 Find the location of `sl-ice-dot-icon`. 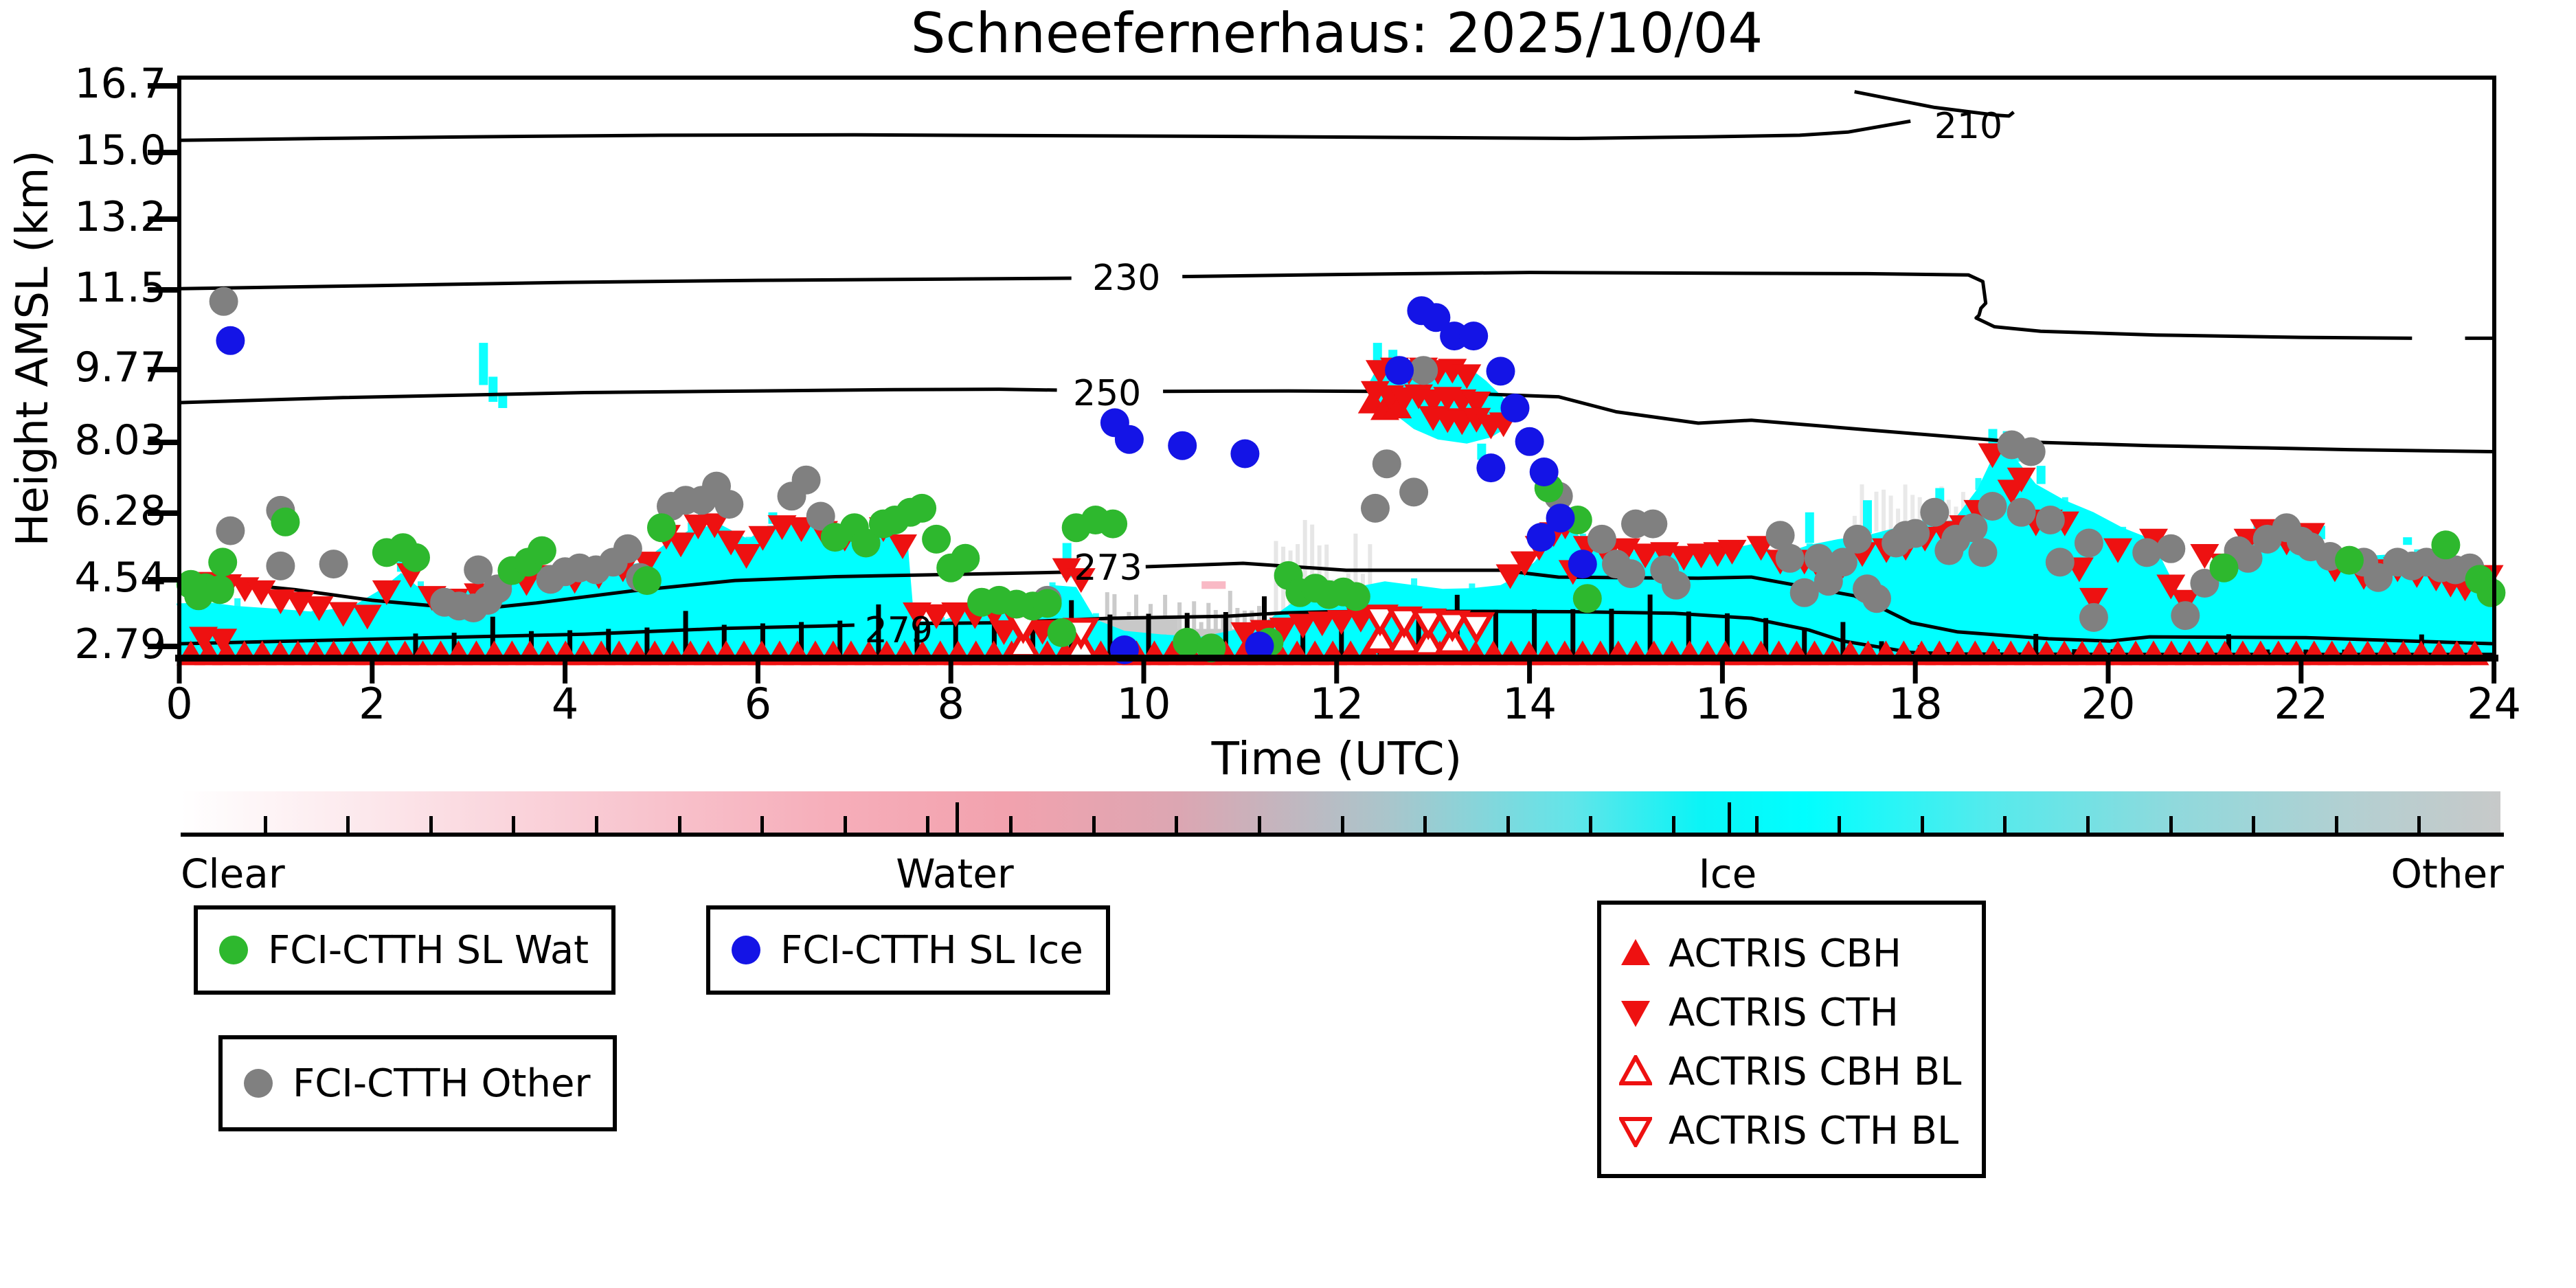

sl-ice-dot-icon is located at coordinates (746, 950).